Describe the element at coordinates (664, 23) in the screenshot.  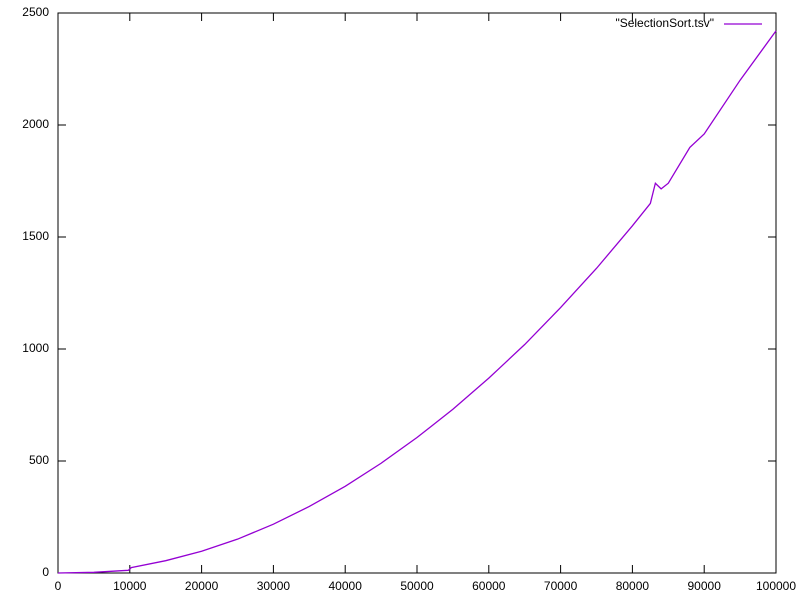
I see `legend-label: "SelectionSort.tsv"` at that location.